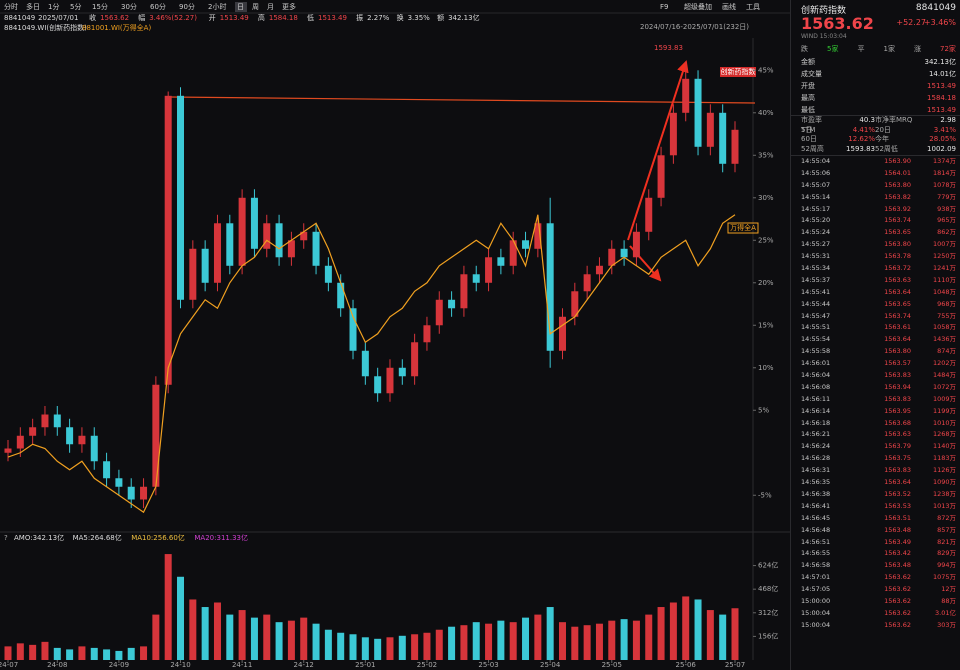 This screenshot has height=670, width=960. Describe the element at coordinates (816, 196) in the screenshot. I see `tick-time: 14:55:14` at that location.